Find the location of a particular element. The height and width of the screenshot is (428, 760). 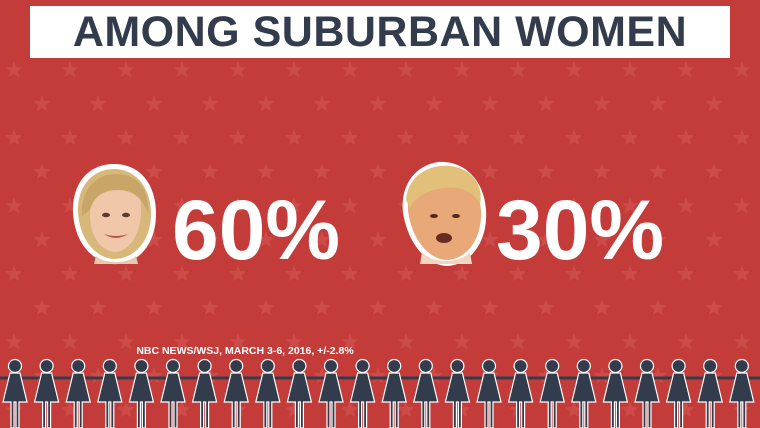

man-portrait-icon is located at coordinates (444, 213).